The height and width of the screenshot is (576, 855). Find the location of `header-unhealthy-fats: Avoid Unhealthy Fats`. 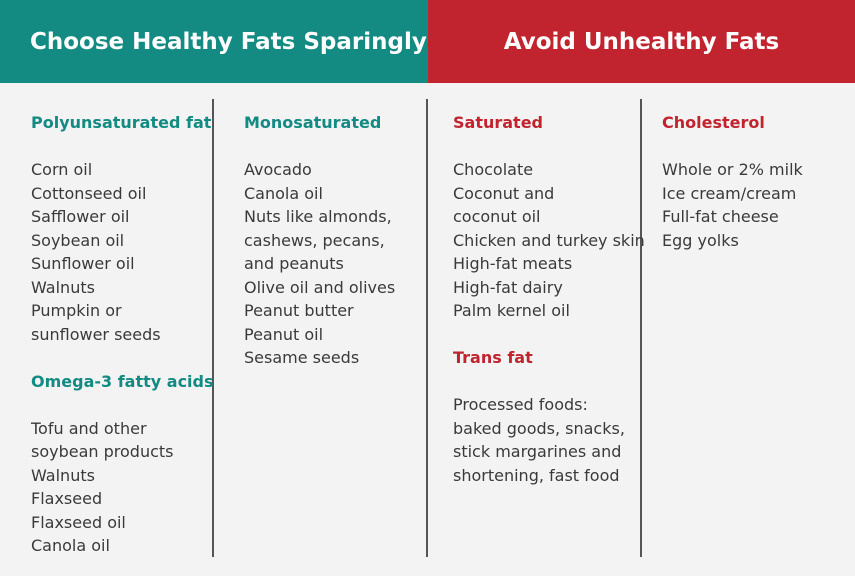

header-unhealthy-fats: Avoid Unhealthy Fats is located at coordinates (641, 41).